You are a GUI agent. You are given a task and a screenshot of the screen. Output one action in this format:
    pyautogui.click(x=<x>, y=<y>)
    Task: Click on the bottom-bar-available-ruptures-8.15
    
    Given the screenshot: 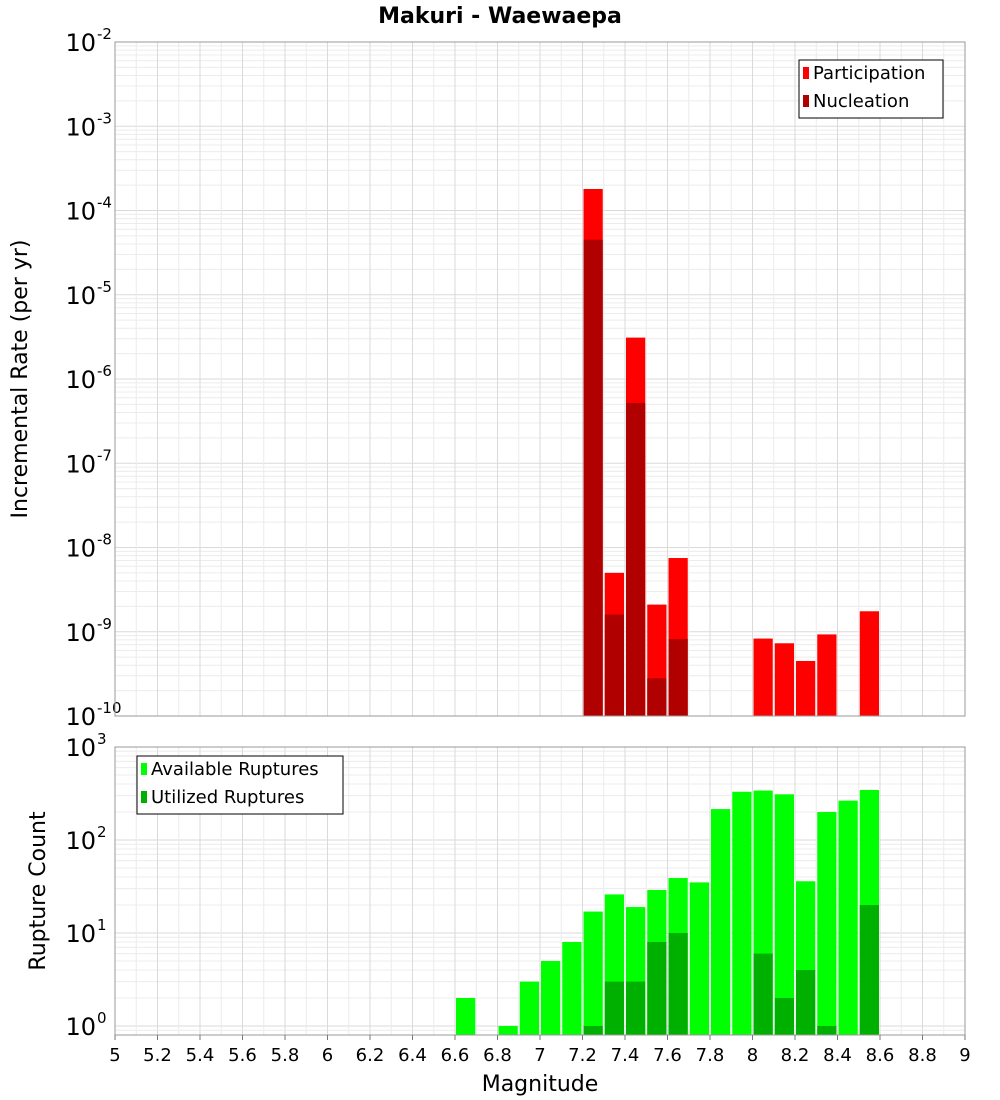 What is the action you would take?
    pyautogui.click(x=784, y=914)
    